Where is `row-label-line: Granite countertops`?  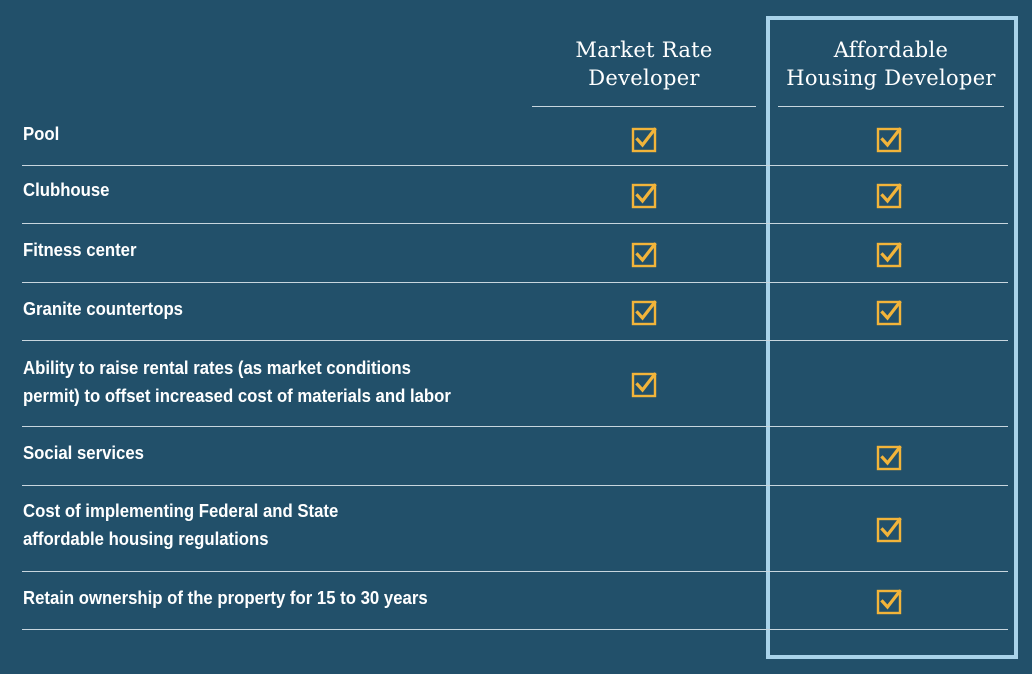 row-label-line: Granite countertops is located at coordinates (103, 309).